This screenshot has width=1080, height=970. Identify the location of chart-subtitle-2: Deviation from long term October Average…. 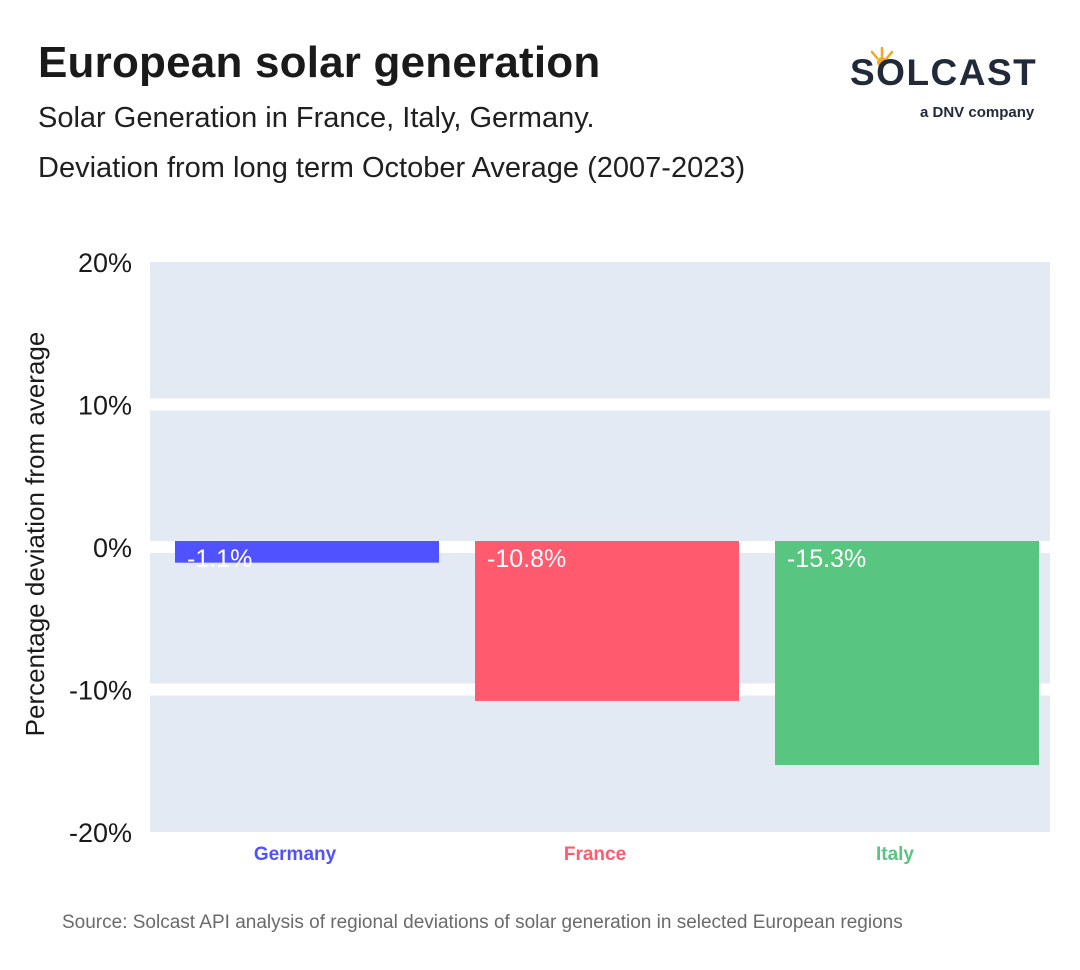
(392, 168).